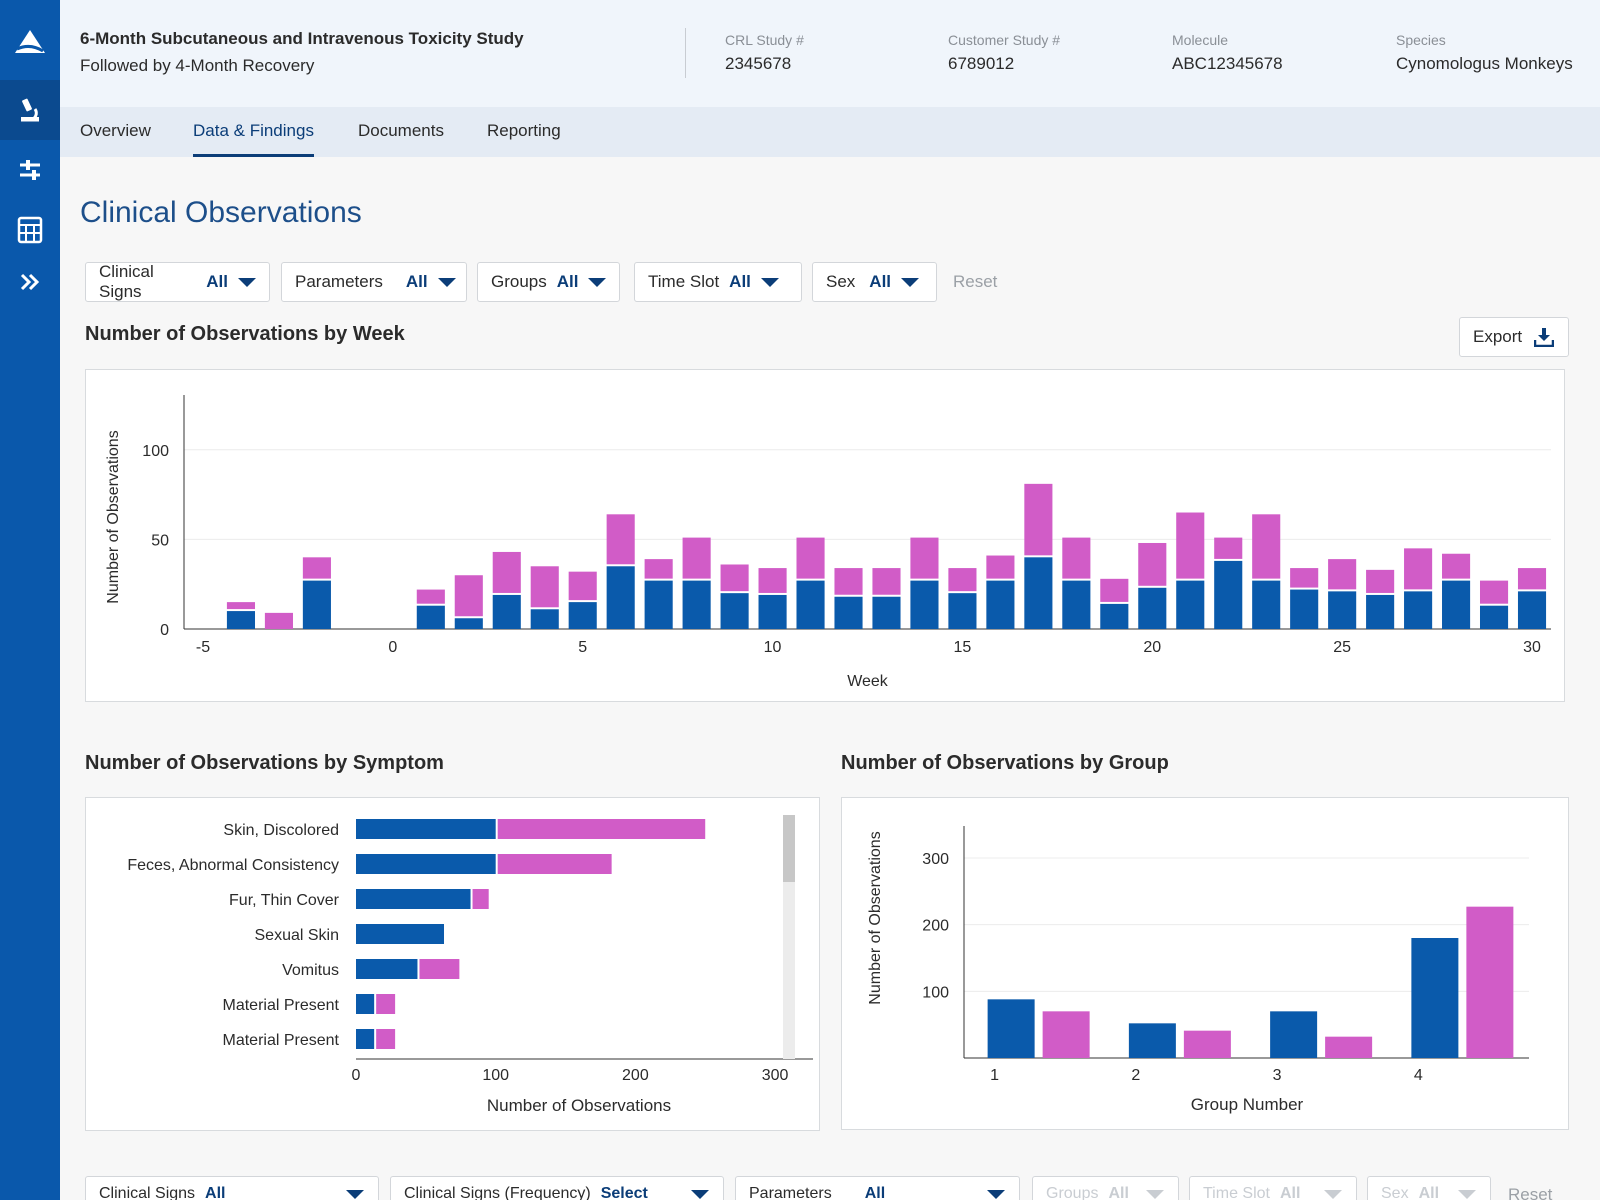 This screenshot has width=1600, height=1200. I want to click on filter-label: Clinical Signs (Frequency), so click(497, 1192).